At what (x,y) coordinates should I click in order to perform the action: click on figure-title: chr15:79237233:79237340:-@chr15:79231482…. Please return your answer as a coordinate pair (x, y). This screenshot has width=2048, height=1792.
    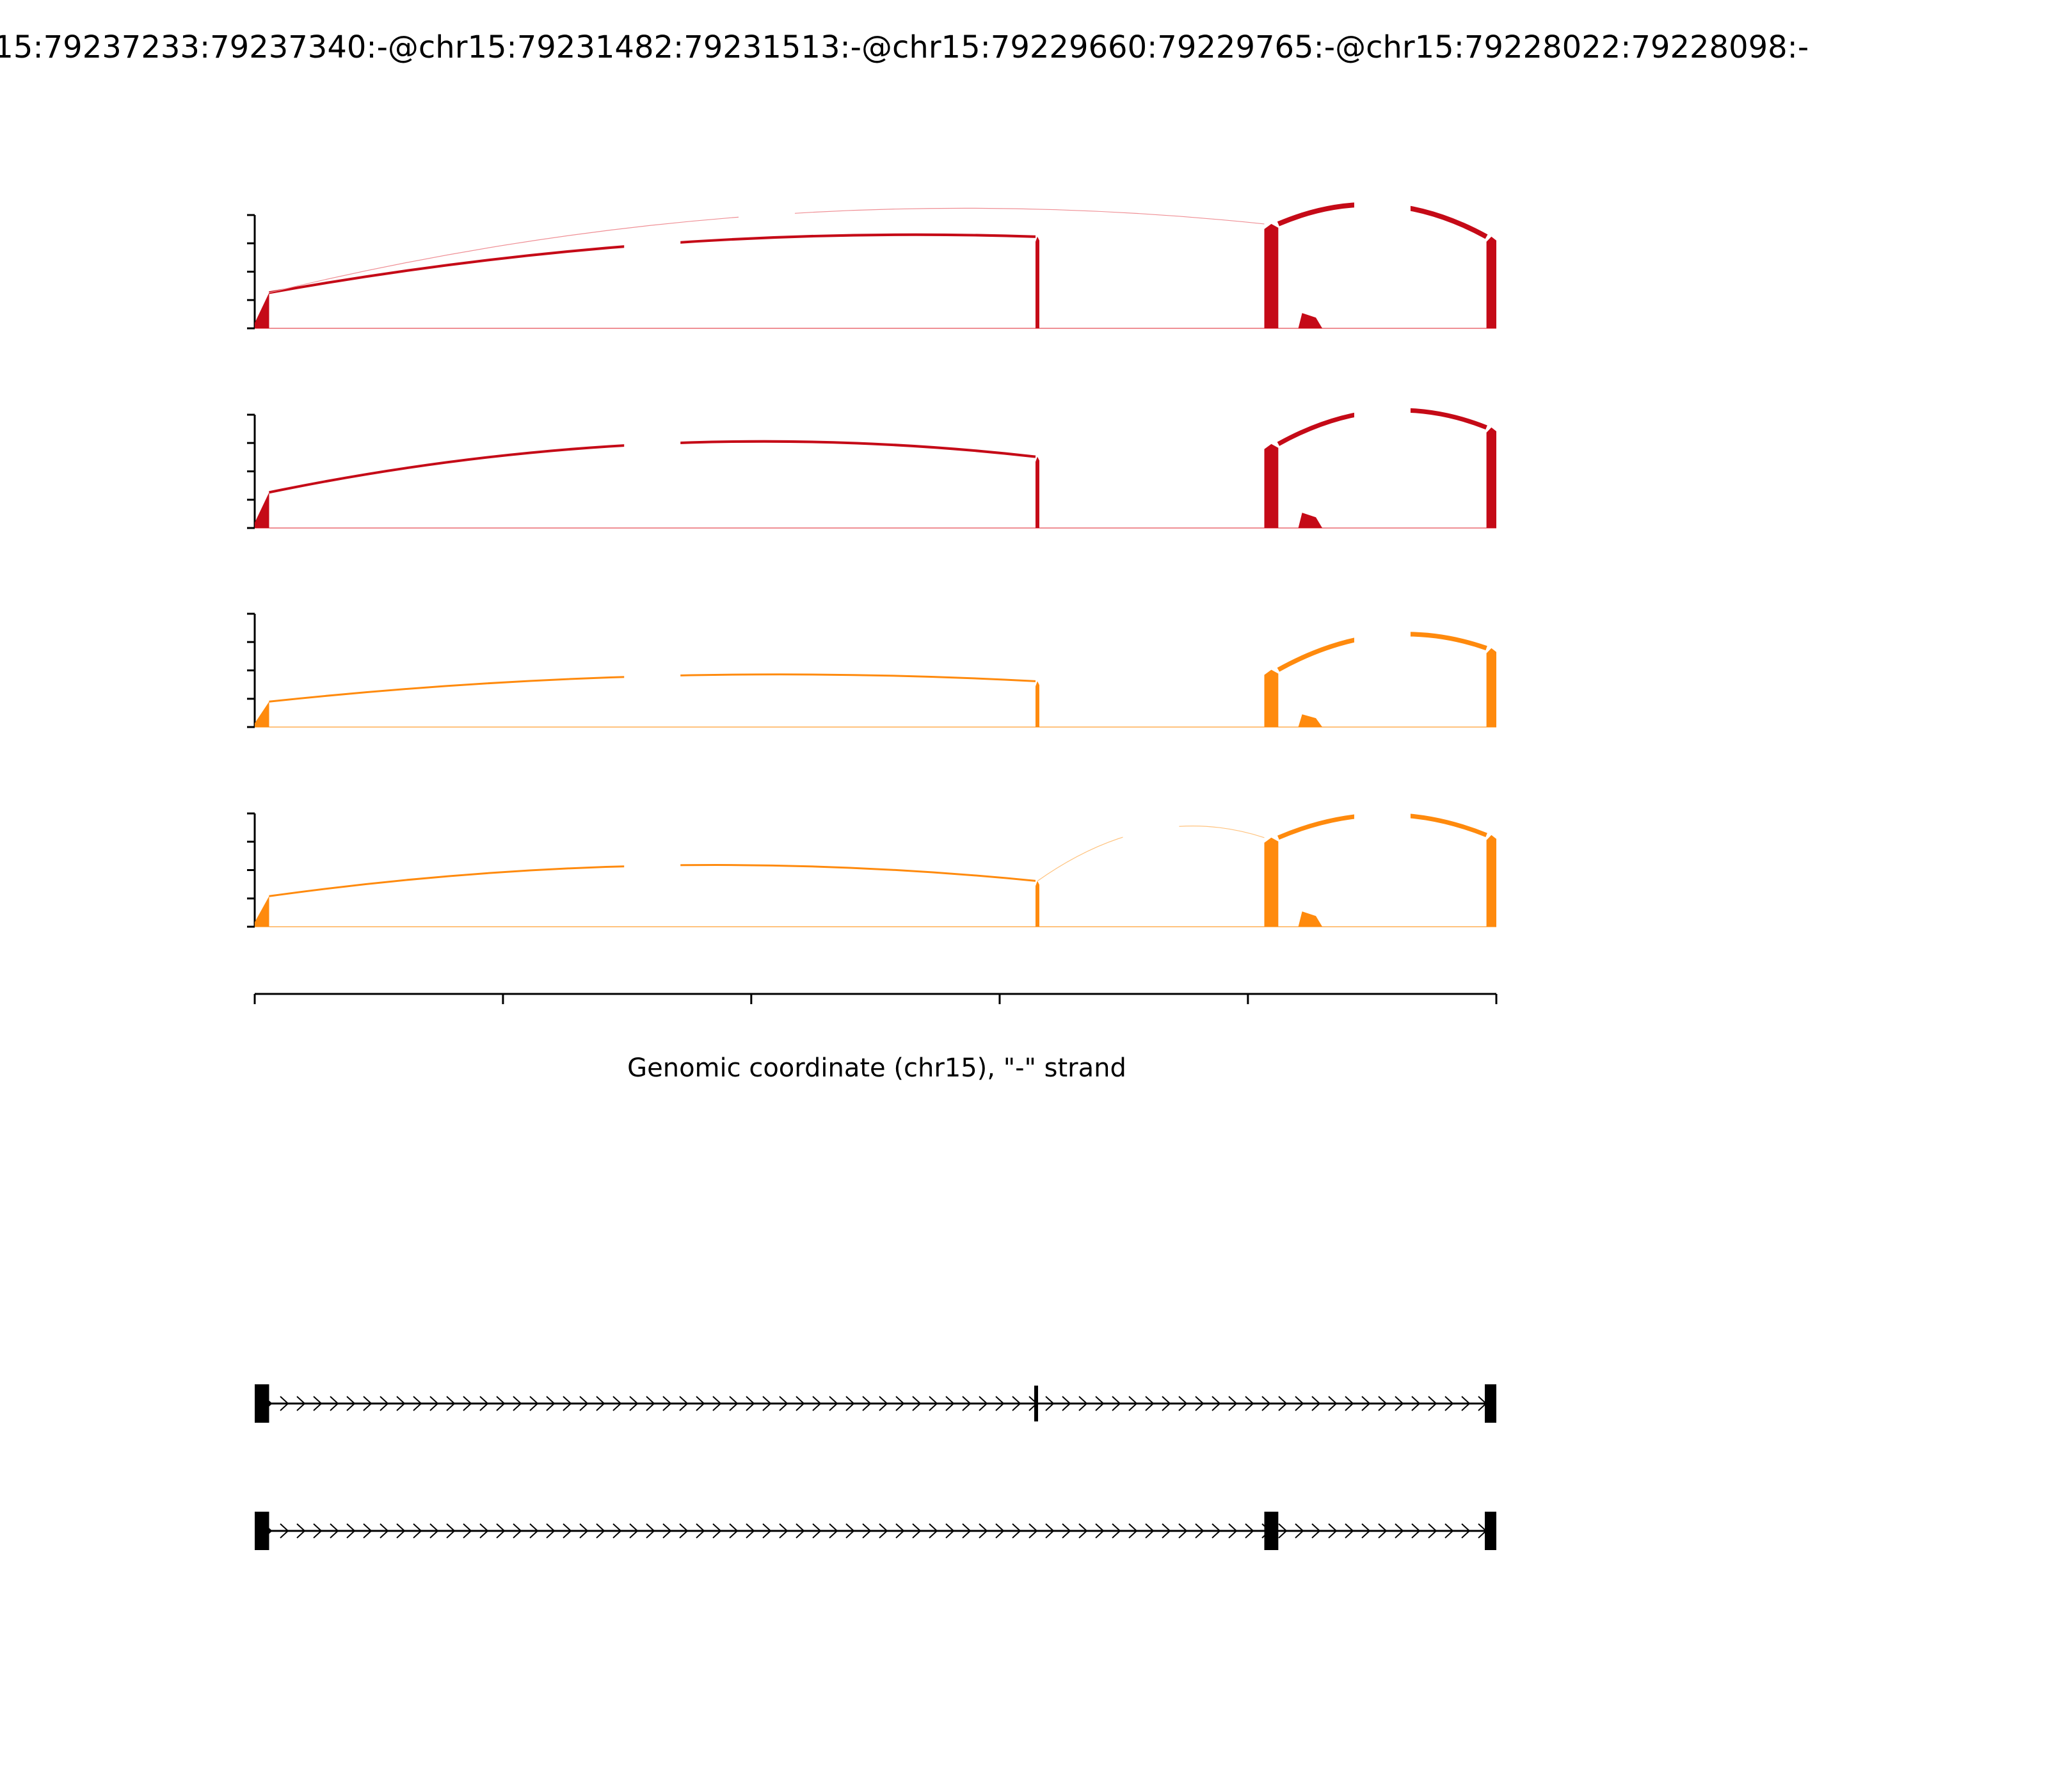
    Looking at the image, I should click on (904, 47).